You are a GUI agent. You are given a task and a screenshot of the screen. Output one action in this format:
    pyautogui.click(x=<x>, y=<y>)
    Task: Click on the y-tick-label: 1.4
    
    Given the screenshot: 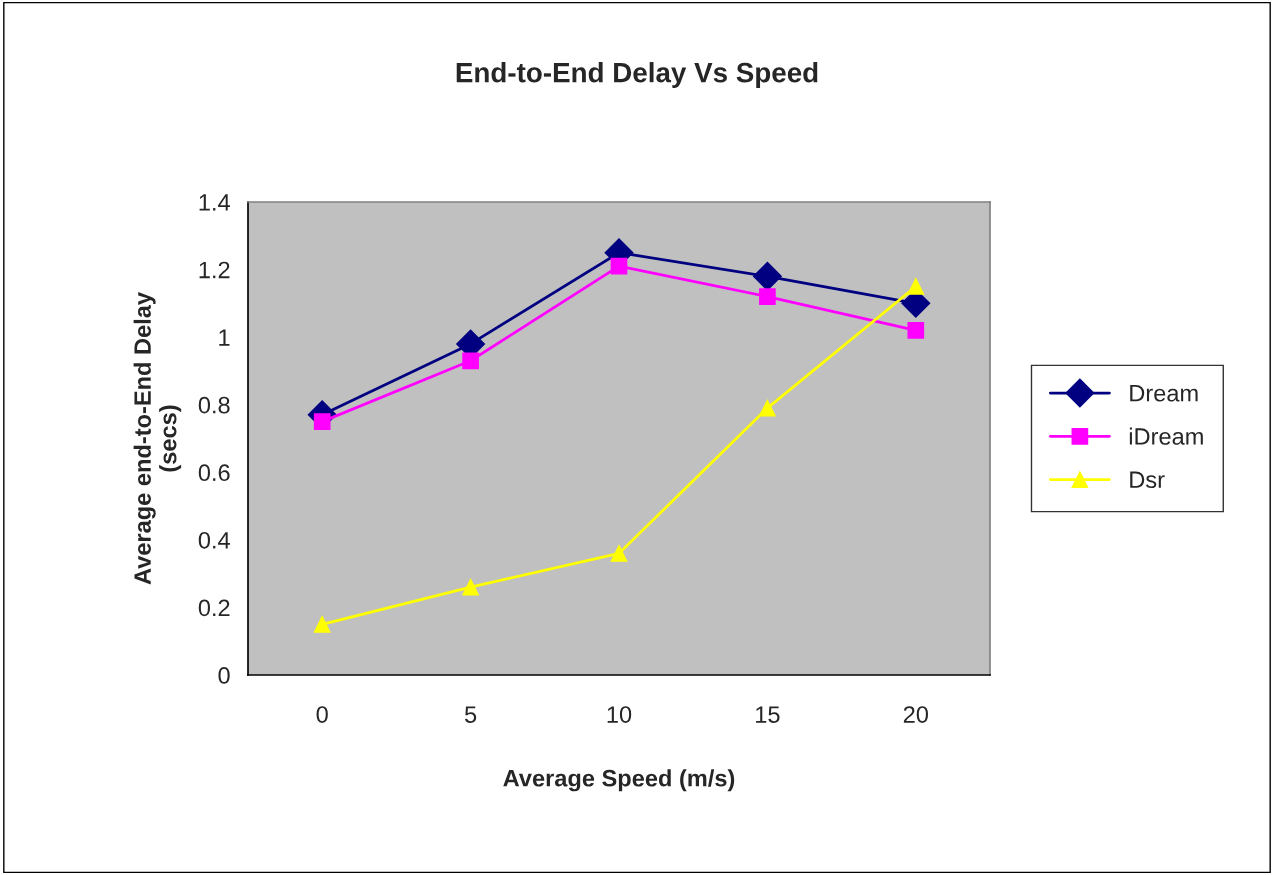 What is the action you would take?
    pyautogui.click(x=214, y=202)
    